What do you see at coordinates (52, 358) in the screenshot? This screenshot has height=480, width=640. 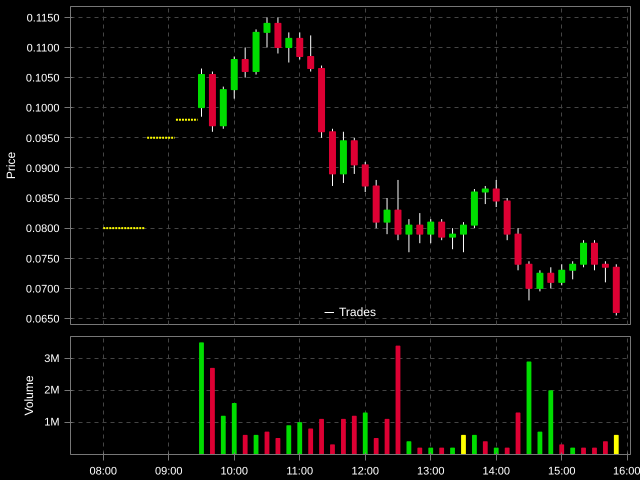 I see `y-tick-label: 3M` at bounding box center [52, 358].